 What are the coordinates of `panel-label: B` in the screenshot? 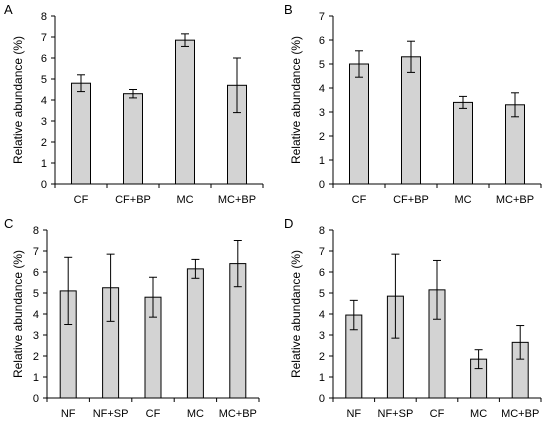 It's located at (288, 9).